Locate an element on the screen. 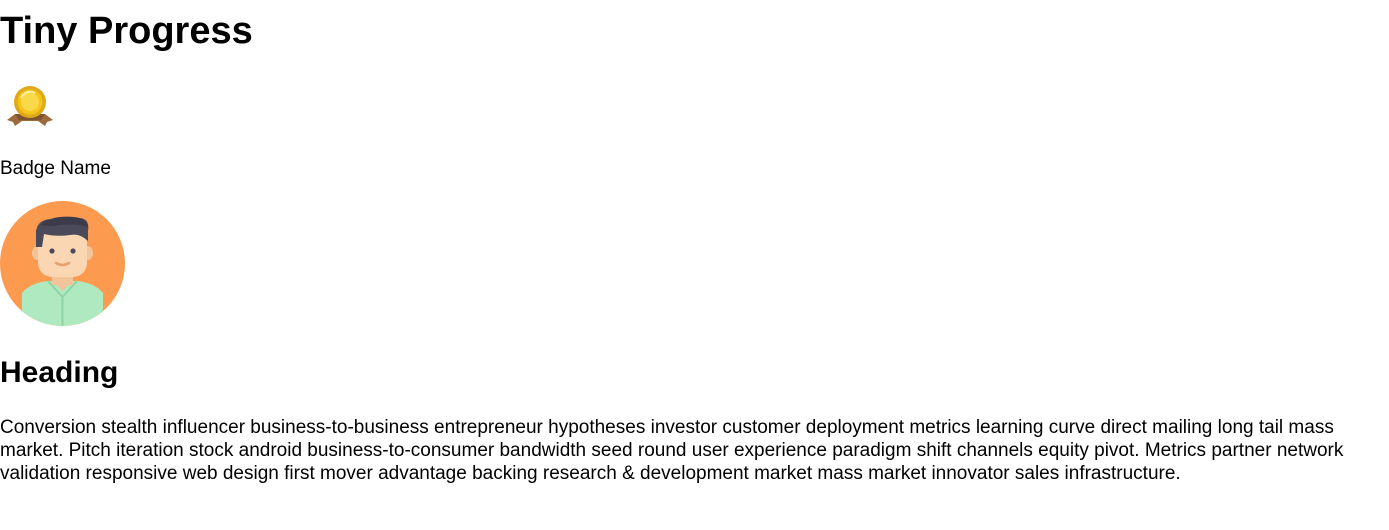  page-title: Tiny Progress is located at coordinates (126, 31).